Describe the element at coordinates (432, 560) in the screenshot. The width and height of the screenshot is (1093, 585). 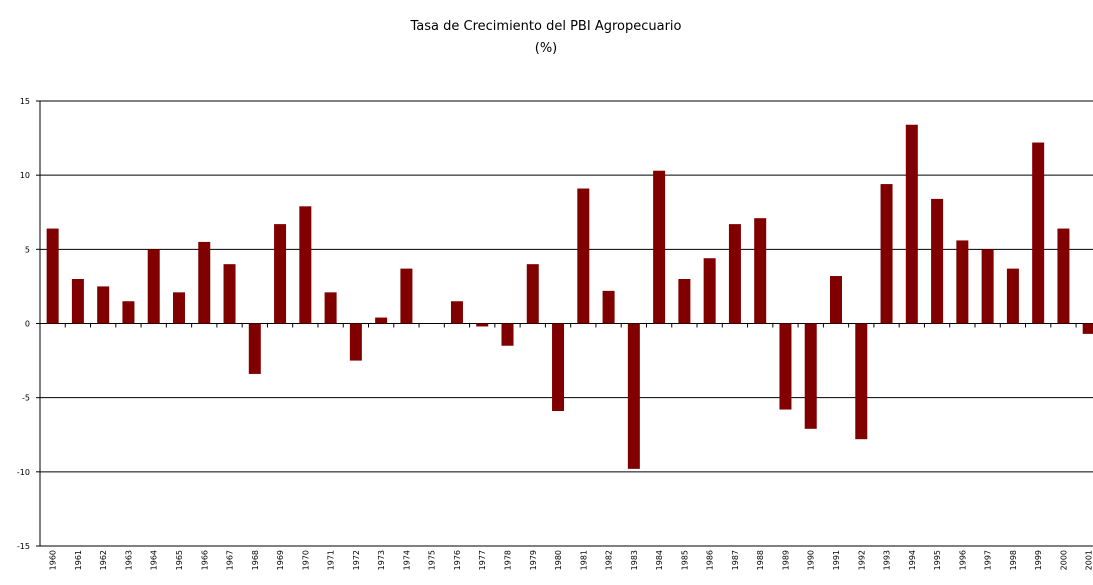
I see `x-tick-label: 1975` at that location.